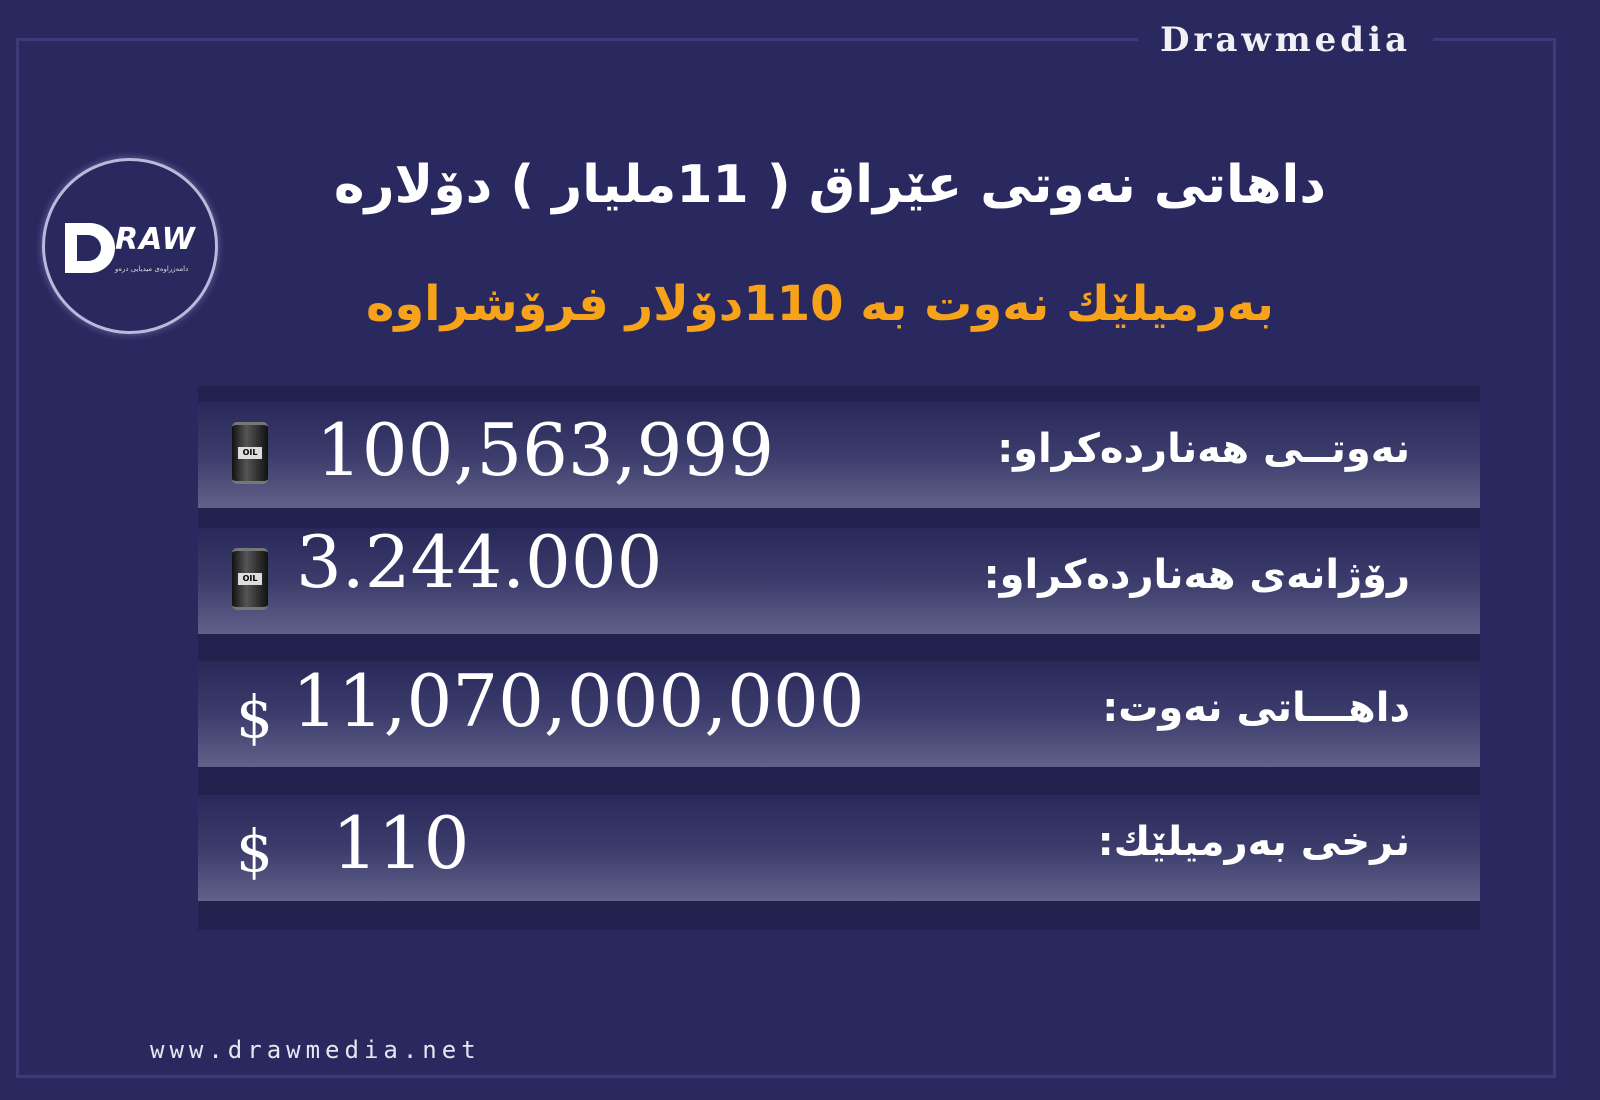  Describe the element at coordinates (839, 577) in the screenshot. I see `stat-row-daily-export: OIL 3.244.000 رۆژانەی هەناردەكراو:` at that location.